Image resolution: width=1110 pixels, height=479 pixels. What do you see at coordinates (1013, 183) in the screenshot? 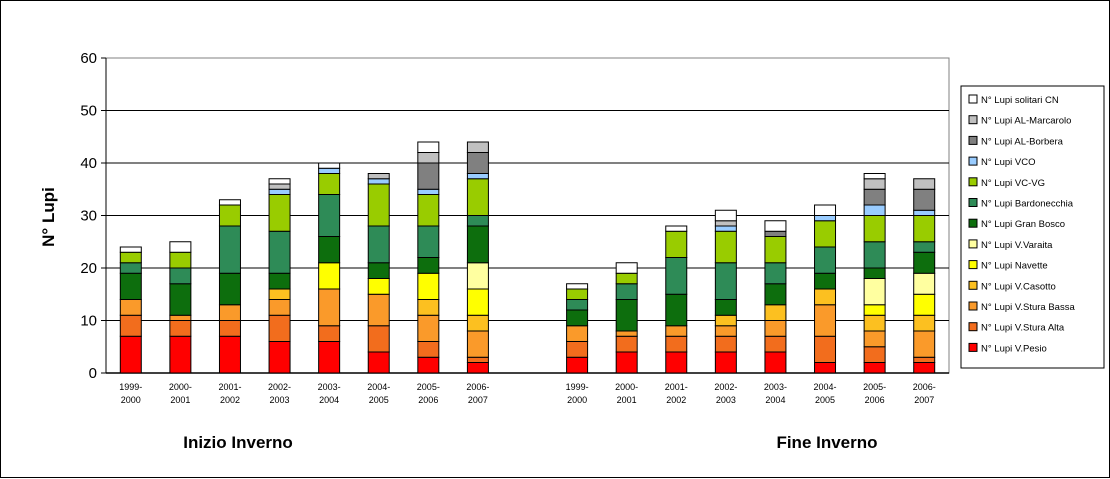
I see `legend-label: N° Lupi VC-VG` at bounding box center [1013, 183].